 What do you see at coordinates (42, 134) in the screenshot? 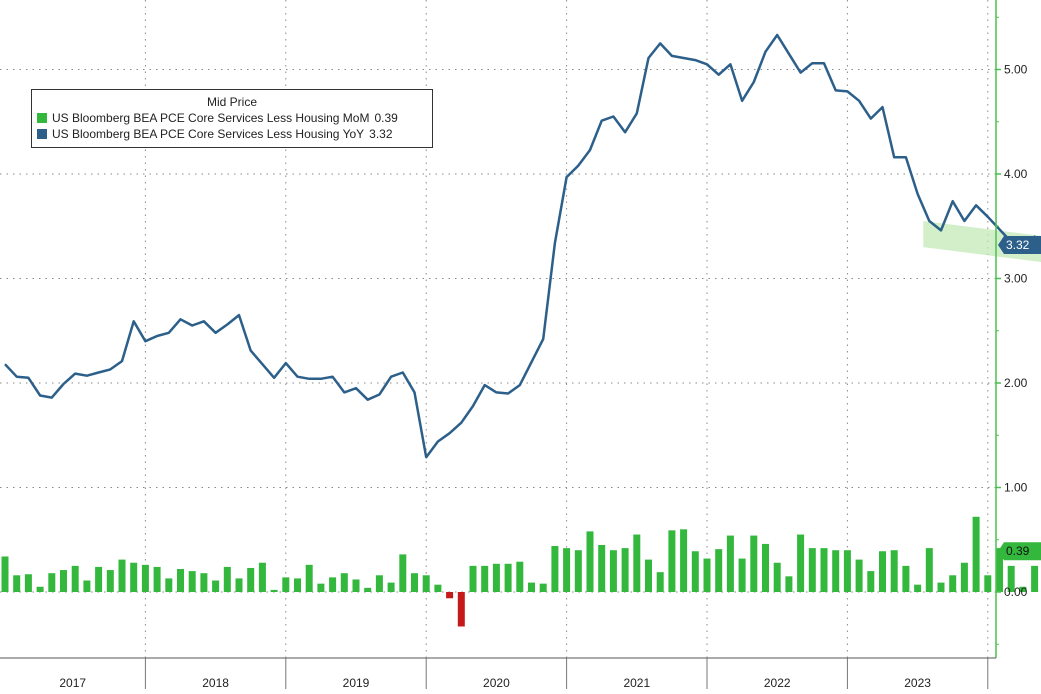
I see `legend-swatch-yoy` at bounding box center [42, 134].